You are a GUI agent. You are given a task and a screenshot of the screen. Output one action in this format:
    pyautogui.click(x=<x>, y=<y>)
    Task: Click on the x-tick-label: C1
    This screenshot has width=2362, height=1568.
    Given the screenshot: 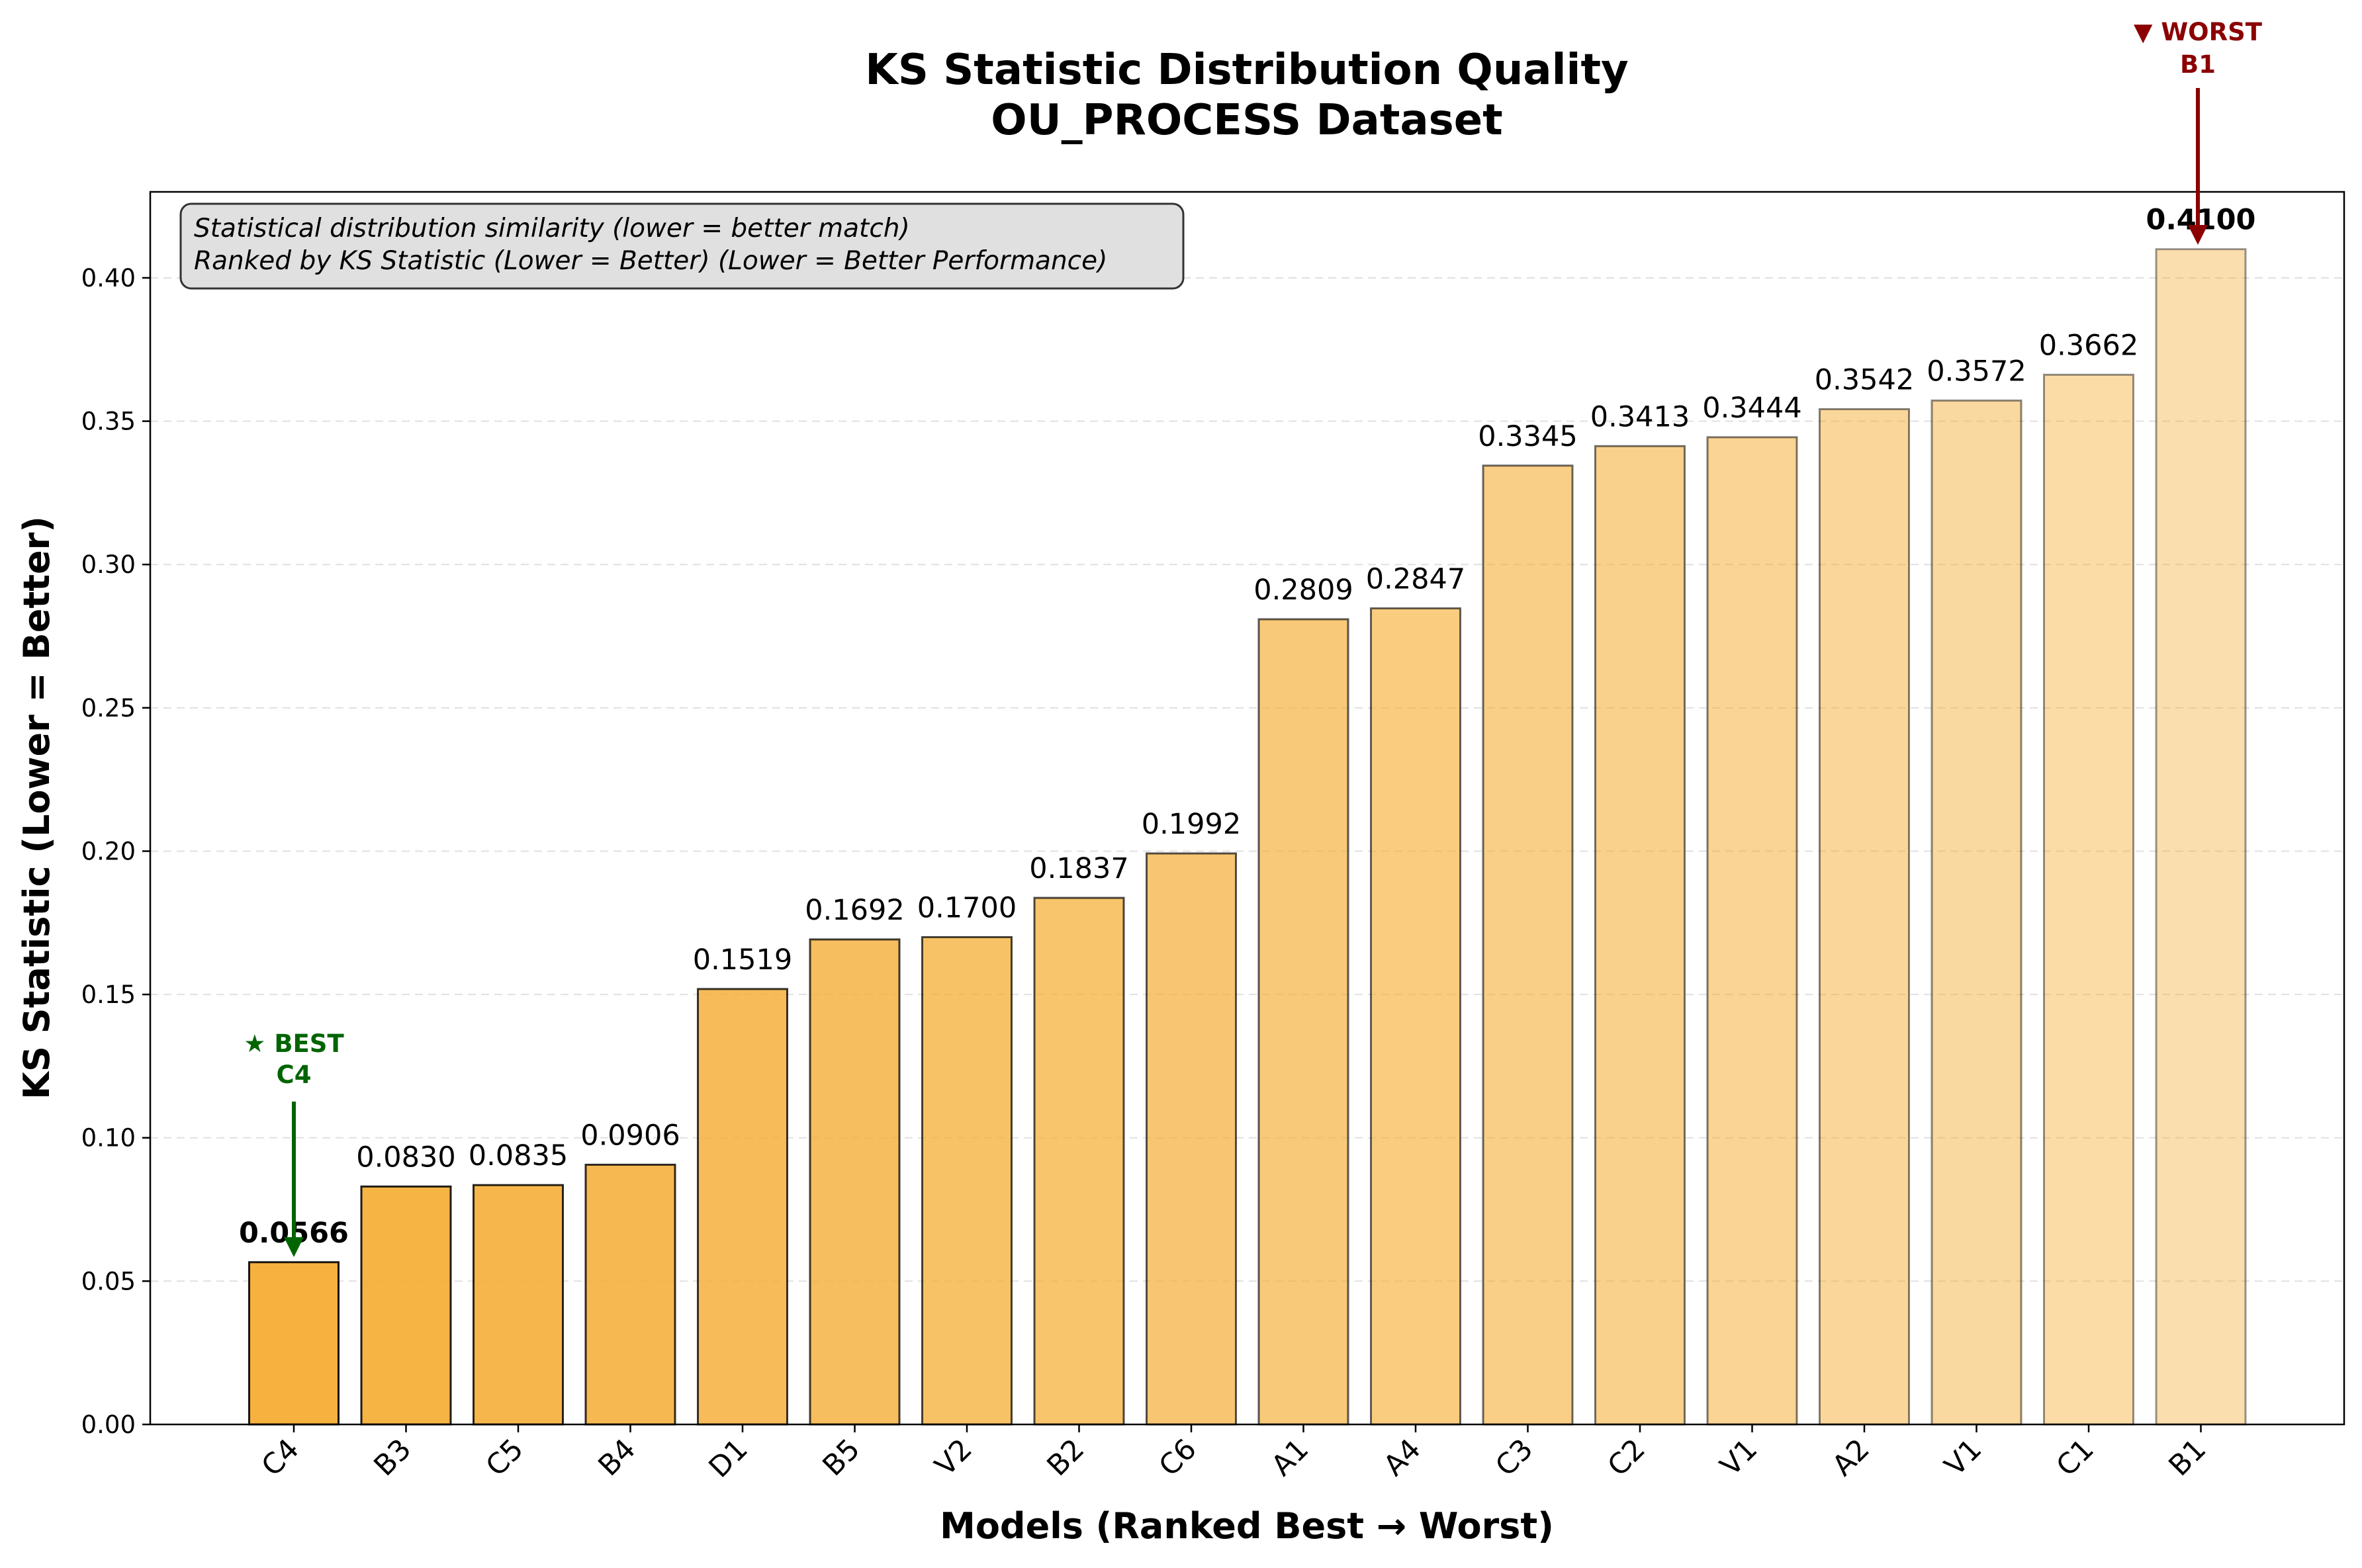 What is the action you would take?
    pyautogui.click(x=2075, y=1458)
    